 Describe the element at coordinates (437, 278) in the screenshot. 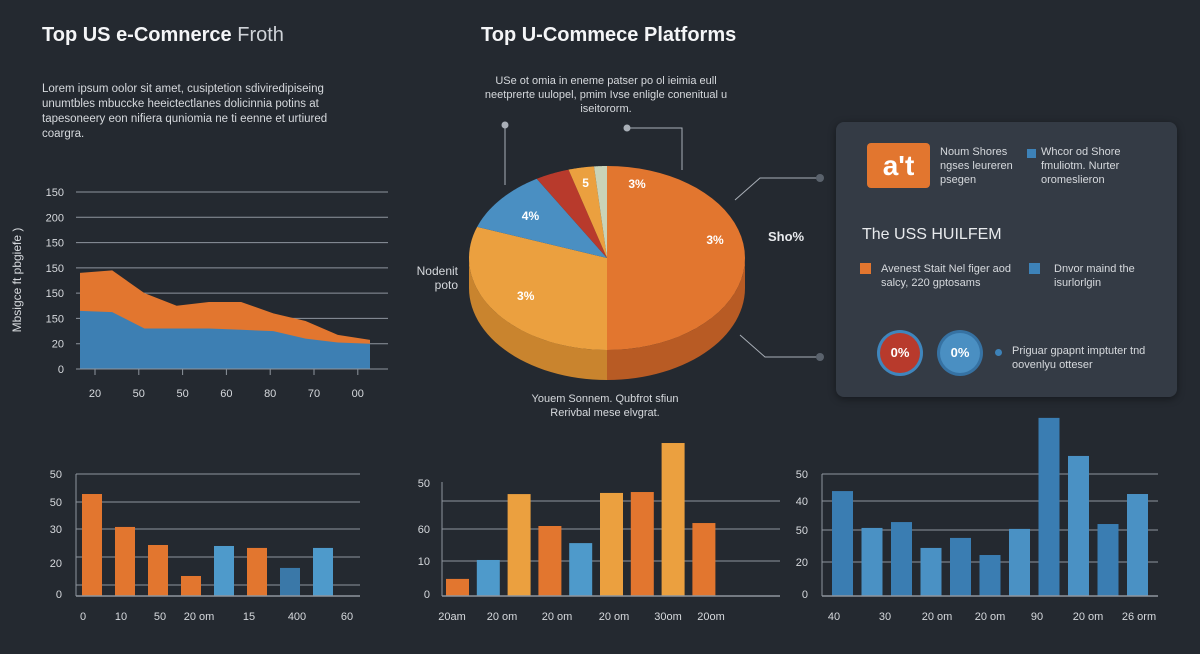

I see `pie-left-label: Nodenit poto` at that location.